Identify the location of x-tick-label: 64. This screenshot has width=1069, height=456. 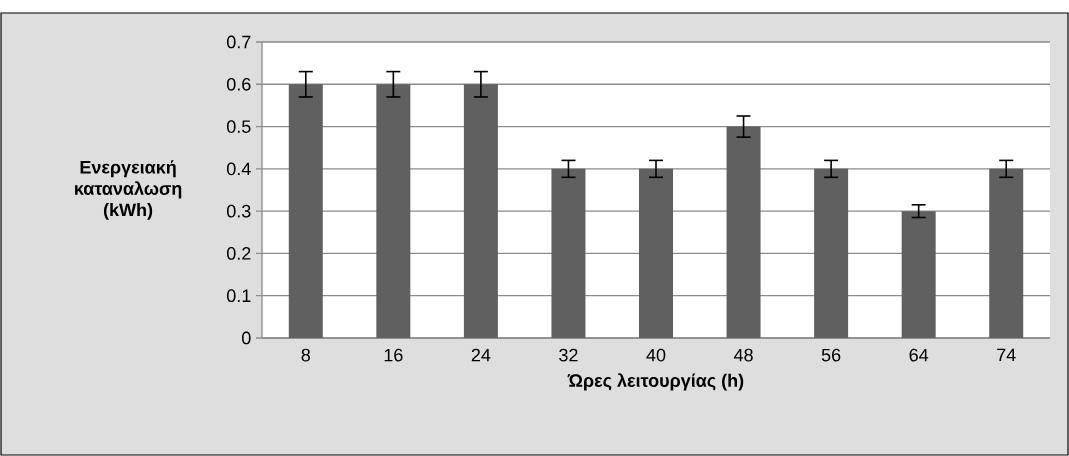
(919, 355).